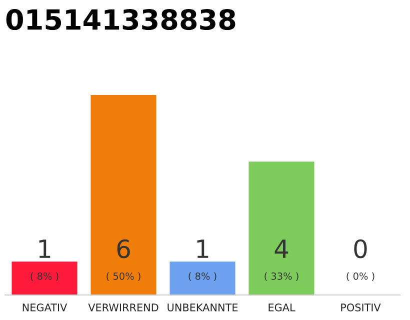 The height and width of the screenshot is (320, 410). What do you see at coordinates (123, 276) in the screenshot?
I see `annotation: ( 50% )` at bounding box center [123, 276].